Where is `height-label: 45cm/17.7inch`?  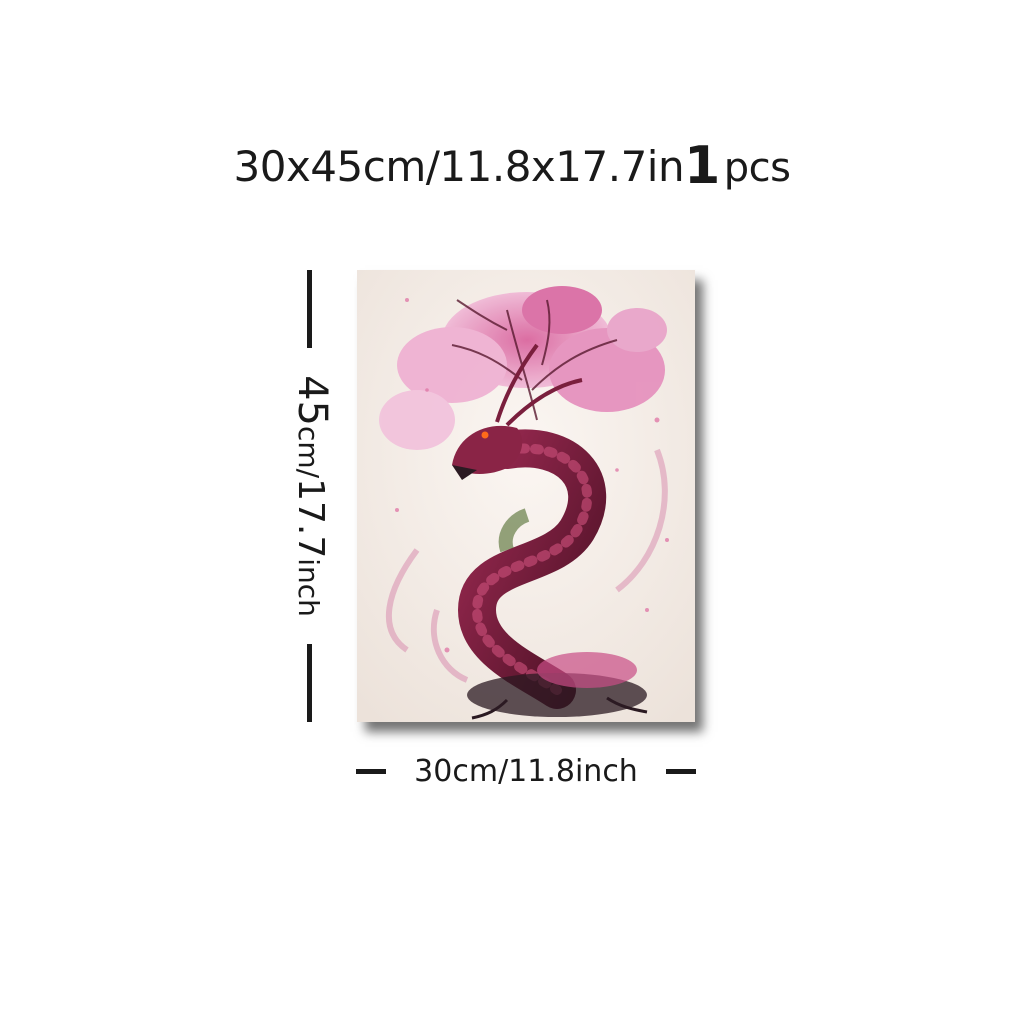 height-label: 45cm/17.7inch is located at coordinates (311, 496).